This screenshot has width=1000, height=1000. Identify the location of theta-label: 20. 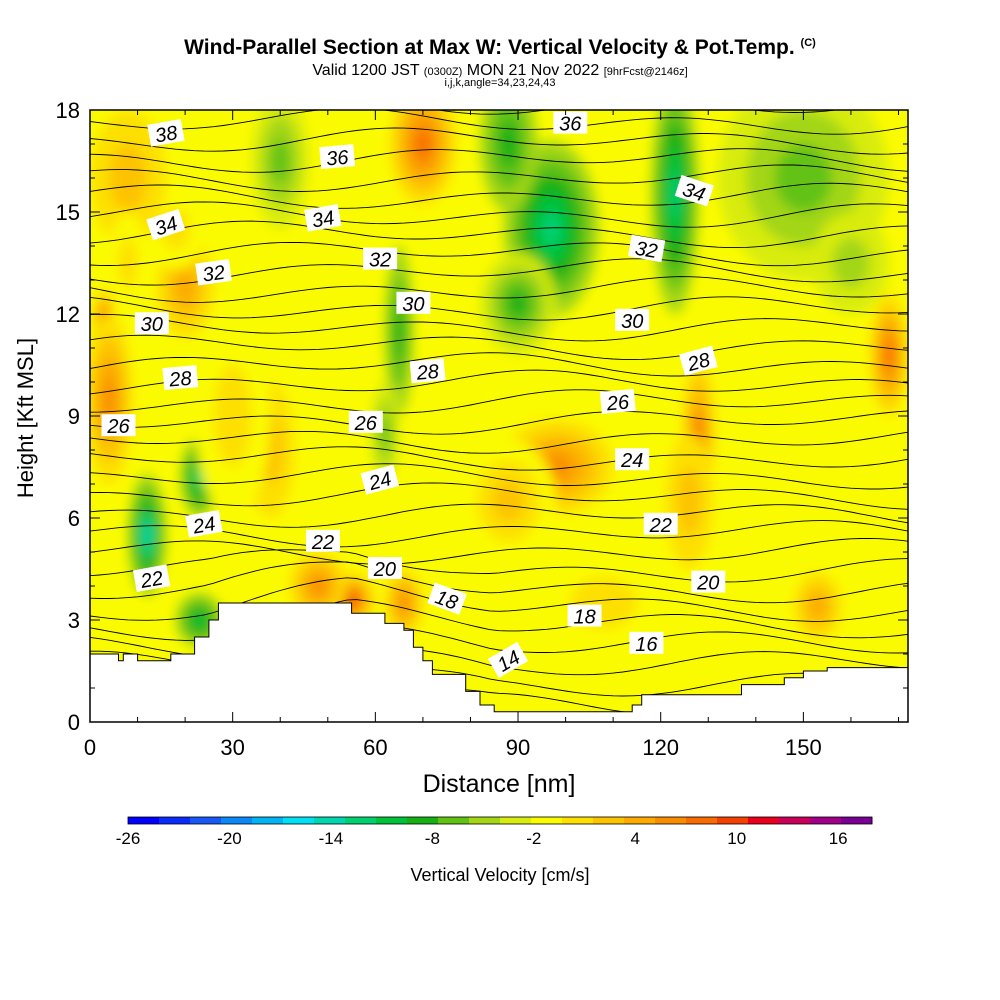
(384, 569).